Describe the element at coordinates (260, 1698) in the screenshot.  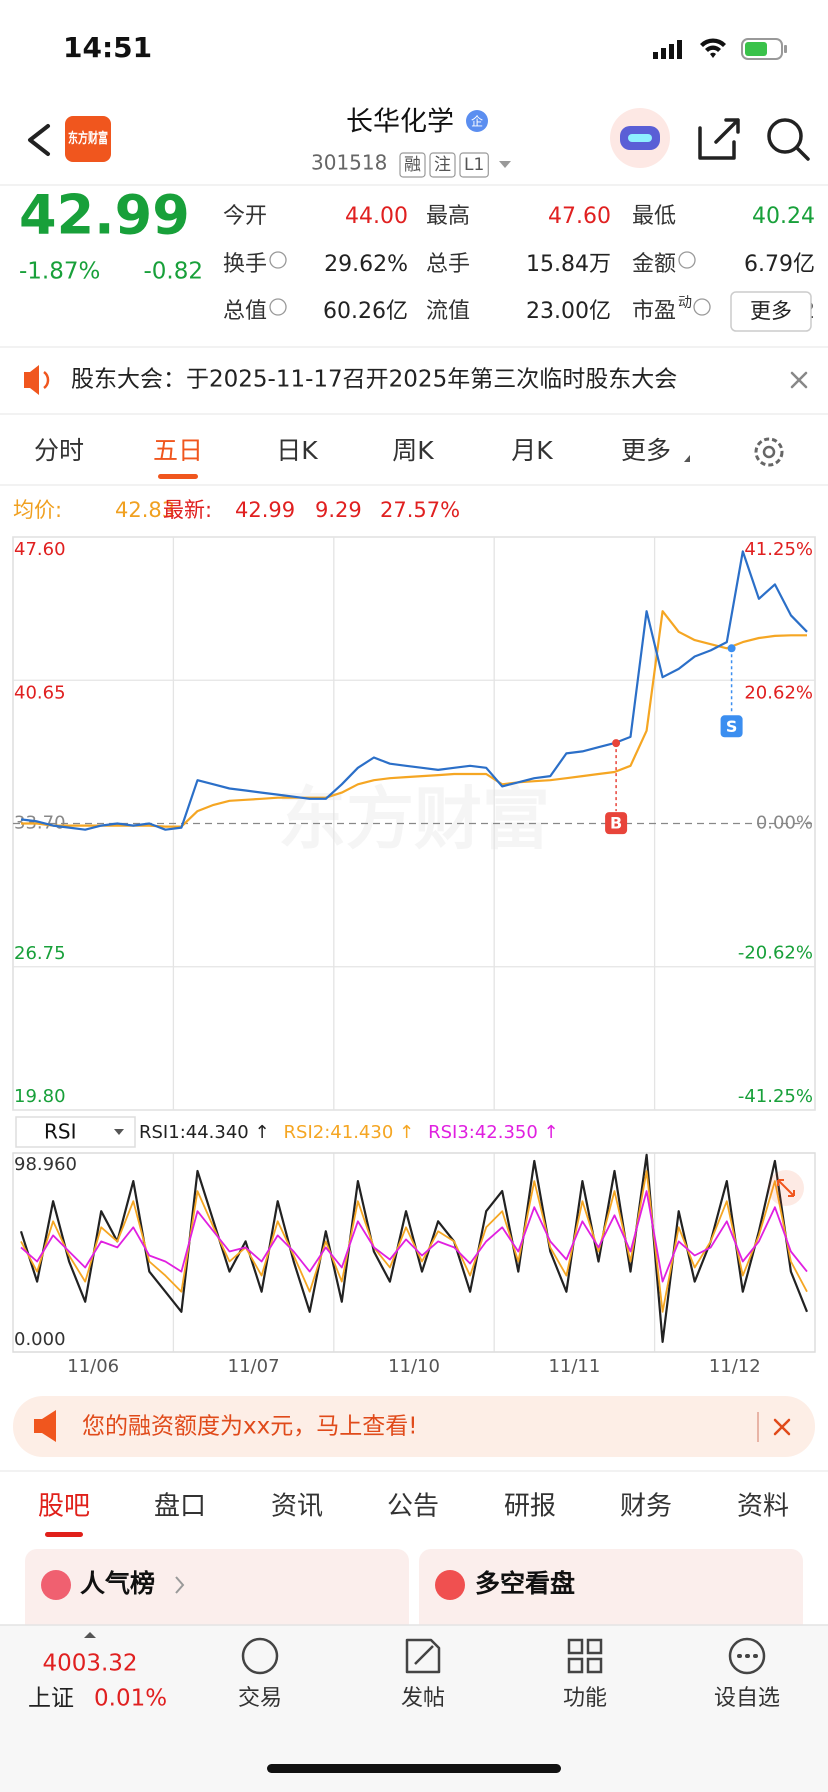
I see `tab-label: 交易` at that location.